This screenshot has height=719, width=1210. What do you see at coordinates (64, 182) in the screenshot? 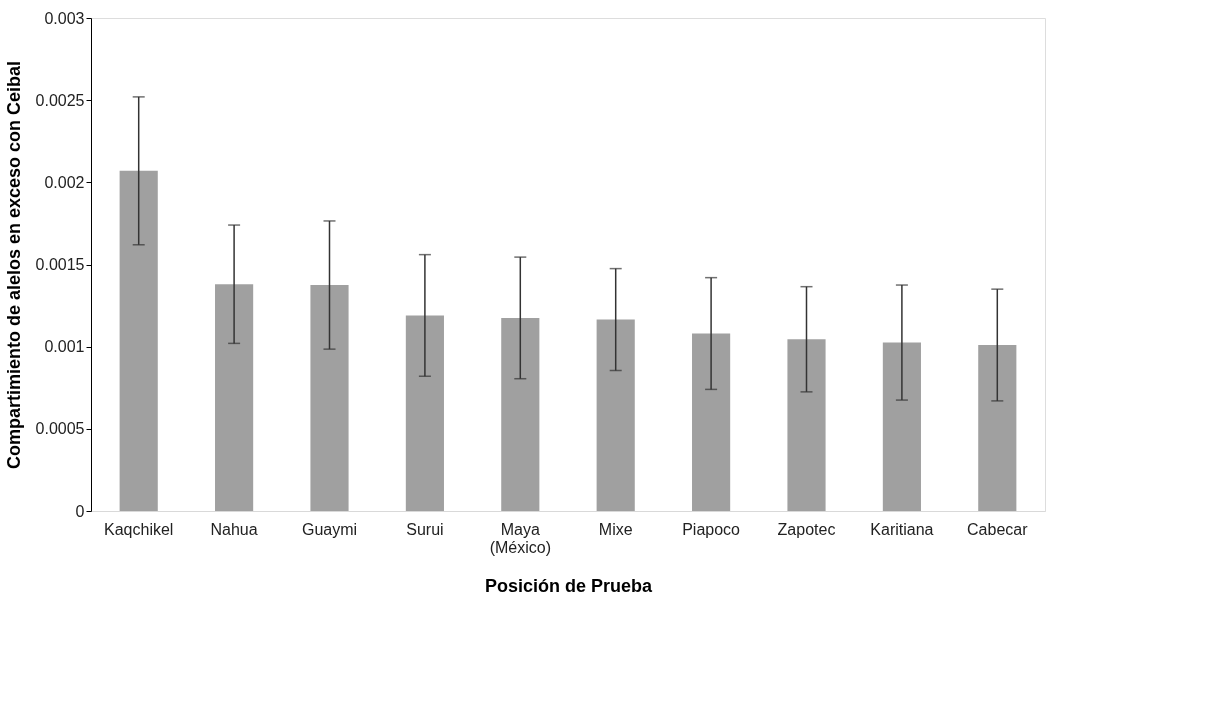
I see `y-tick-label: 0.002` at bounding box center [64, 182].